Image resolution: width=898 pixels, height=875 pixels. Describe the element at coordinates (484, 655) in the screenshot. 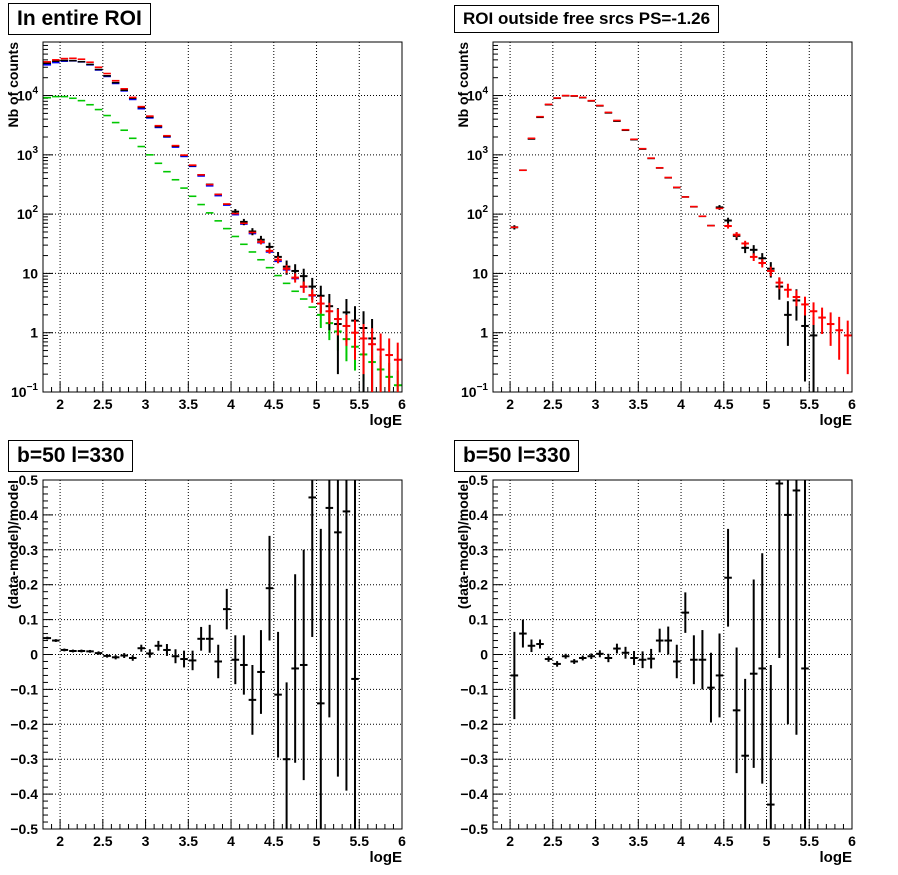

I see `y-tick-label: 0` at that location.